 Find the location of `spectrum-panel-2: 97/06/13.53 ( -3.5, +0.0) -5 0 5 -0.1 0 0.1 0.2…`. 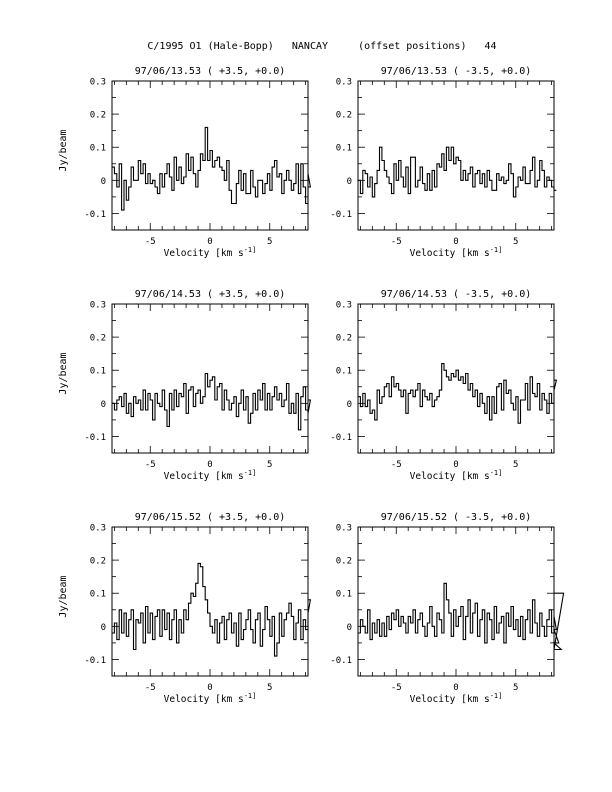

spectrum-panel-2: 97/06/13.53 ( -3.5, +0.0) -5 0 5 -0.1 0 0.1 0.2… is located at coordinates (443, 162).